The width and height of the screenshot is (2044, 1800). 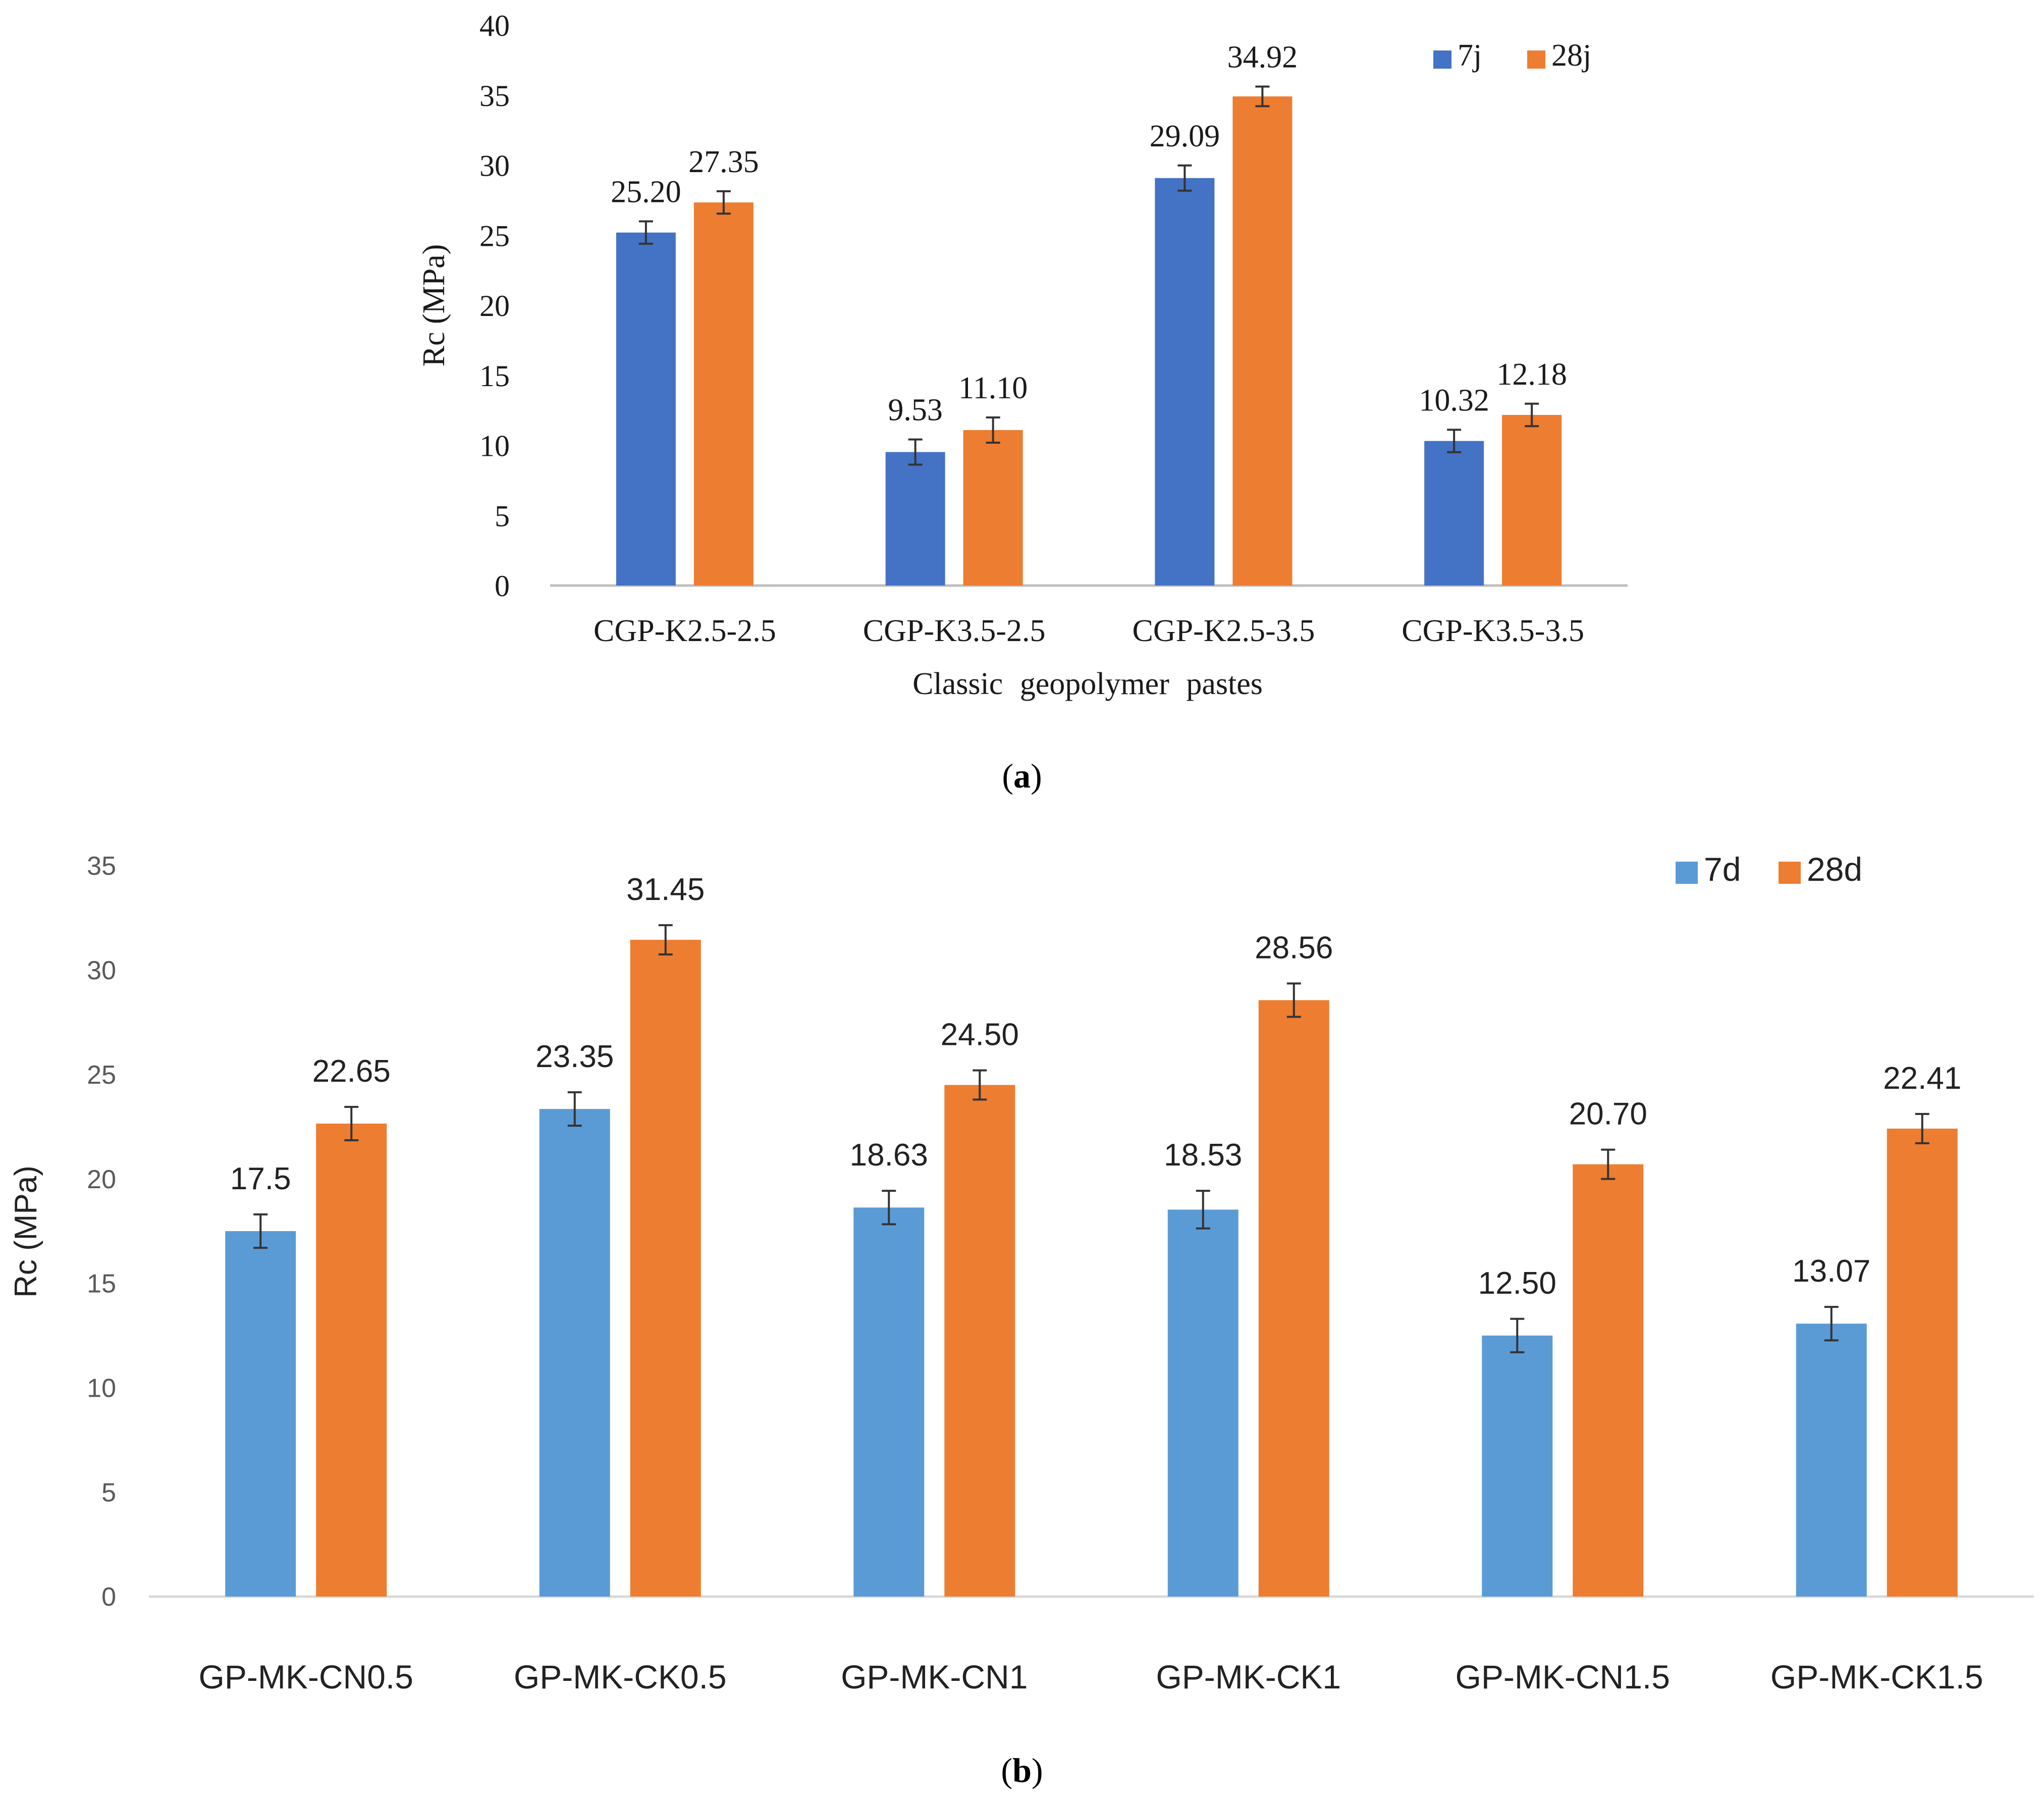 I want to click on category-label: GP-MK-CK1.5, so click(x=1876, y=1677).